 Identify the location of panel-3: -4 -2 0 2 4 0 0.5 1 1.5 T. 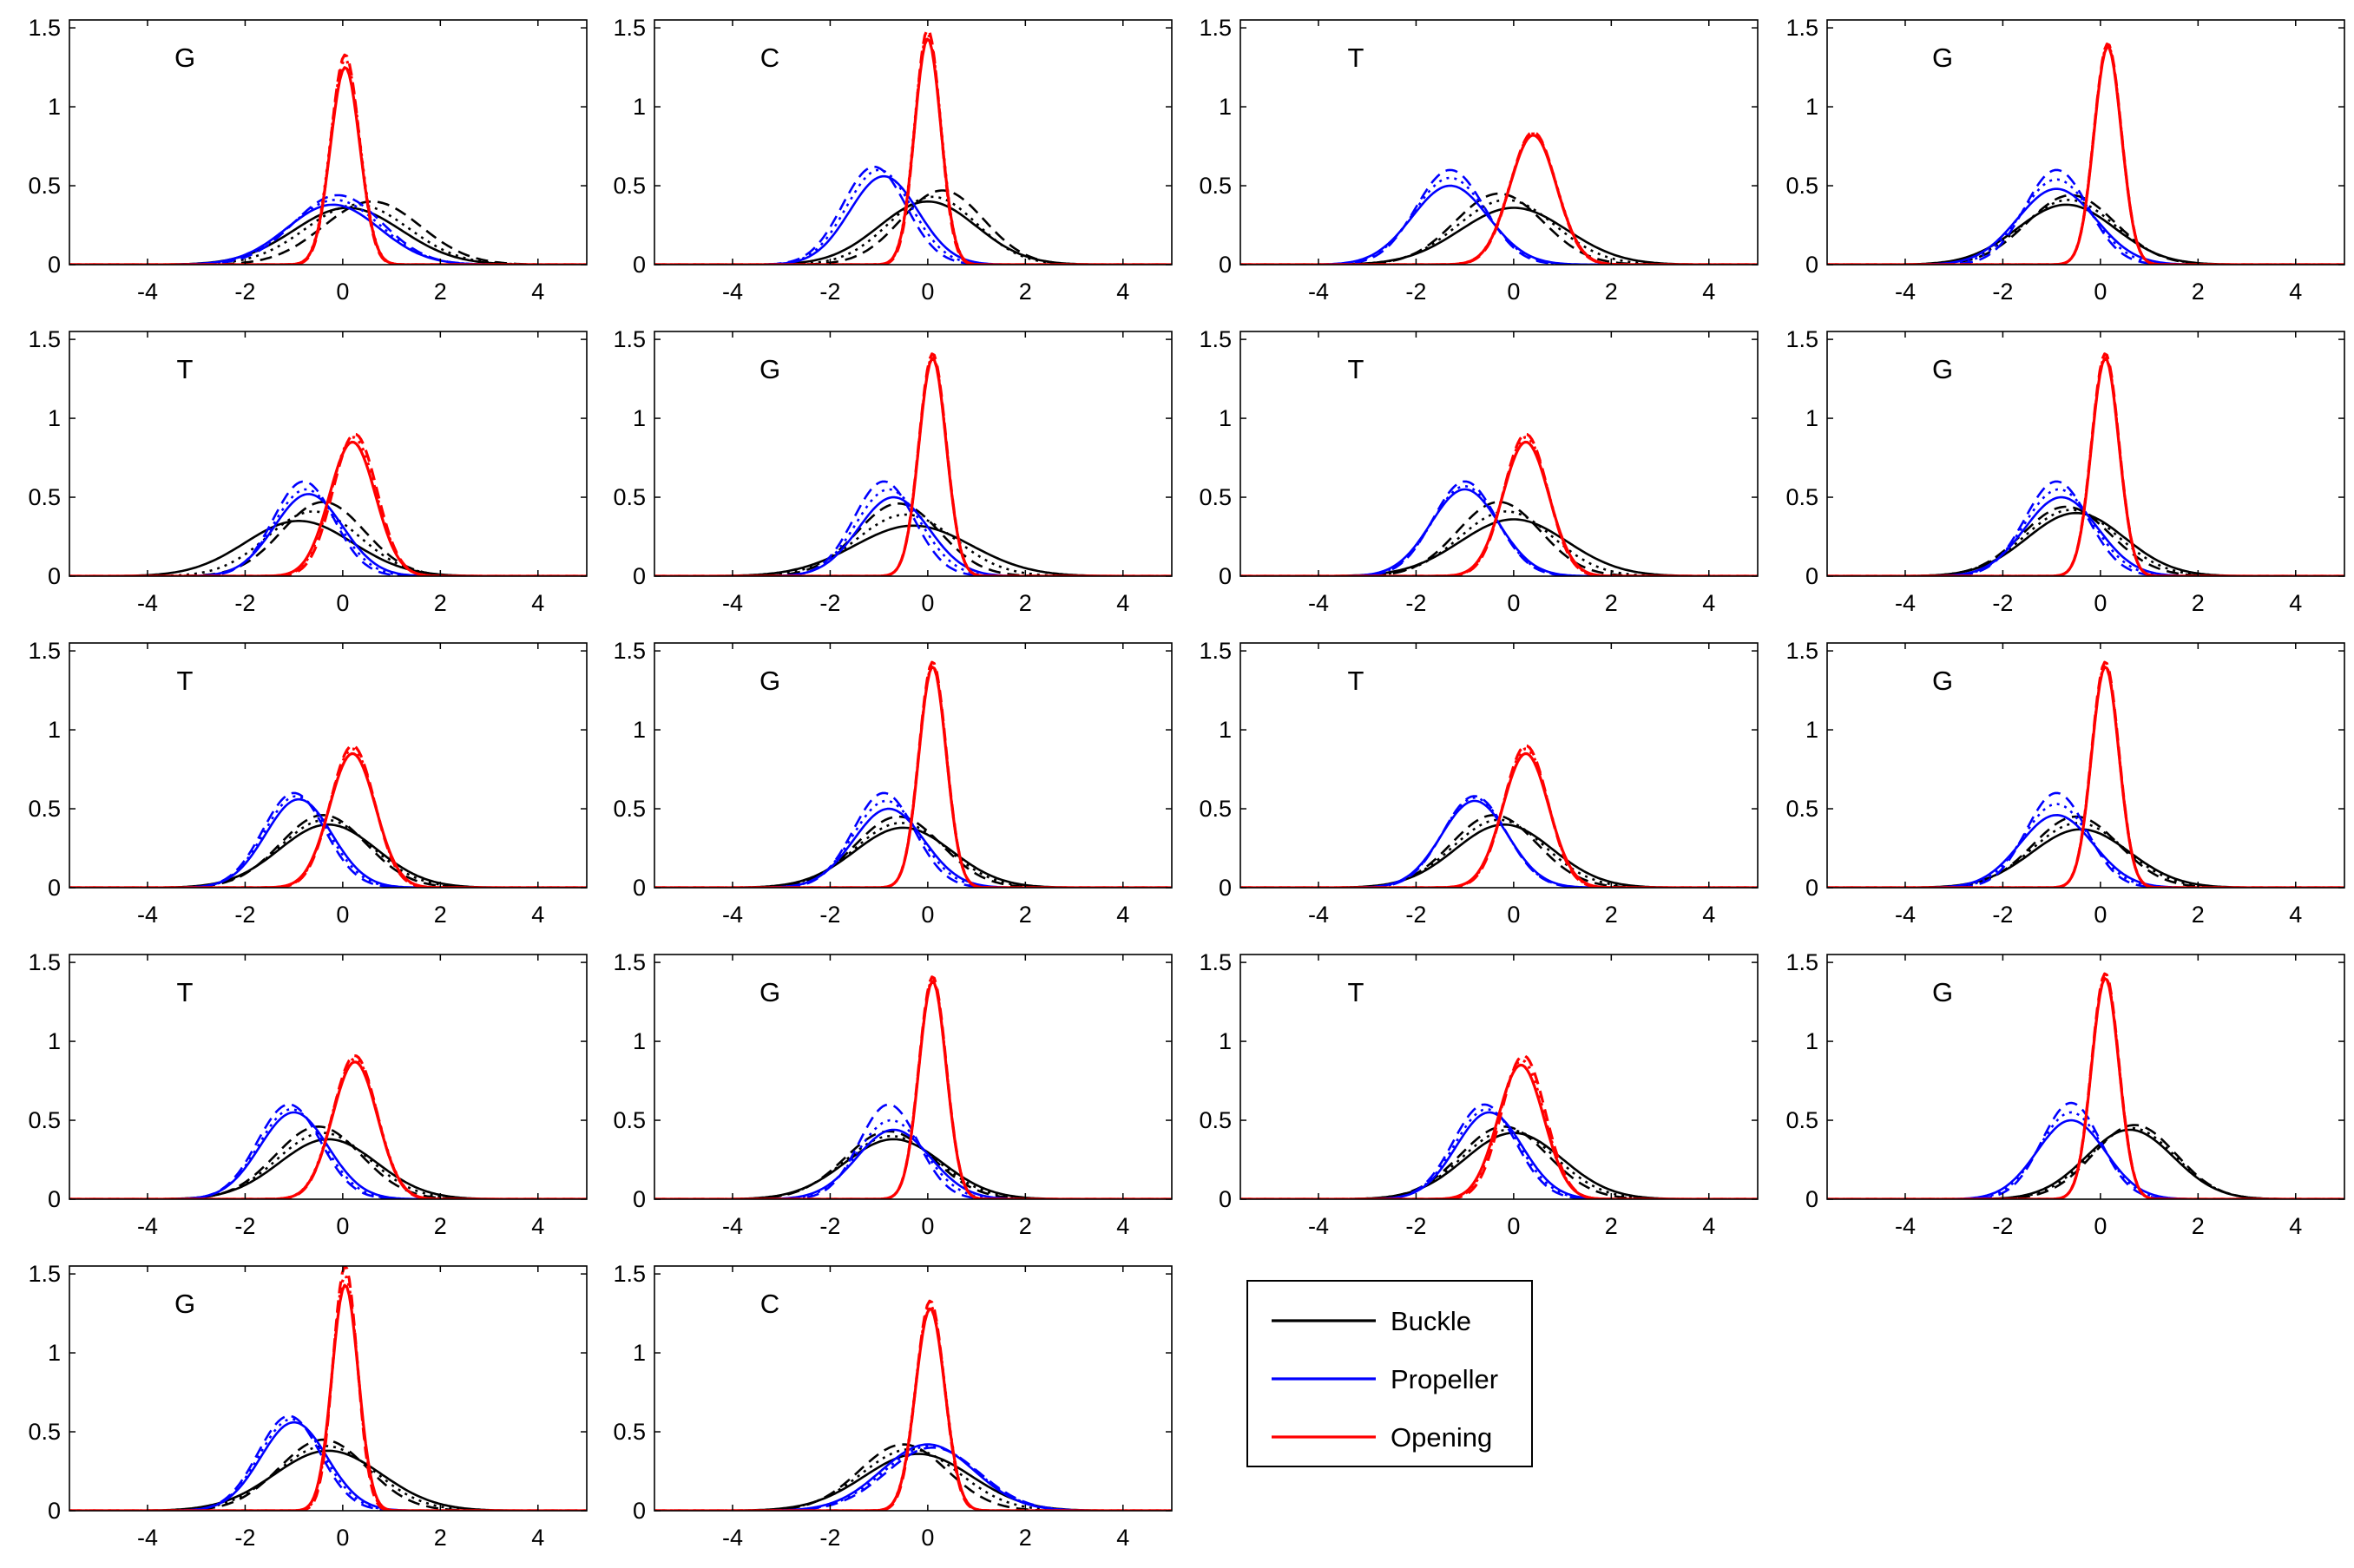
(1479, 160).